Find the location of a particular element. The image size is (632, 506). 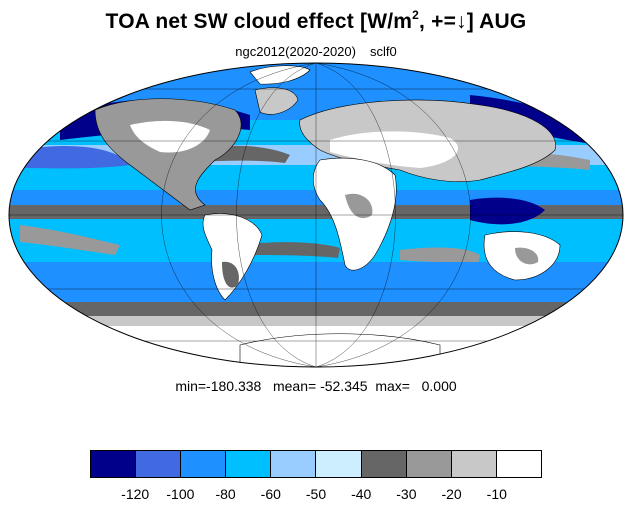

south-atlantic-gray is located at coordinates (290, 250).